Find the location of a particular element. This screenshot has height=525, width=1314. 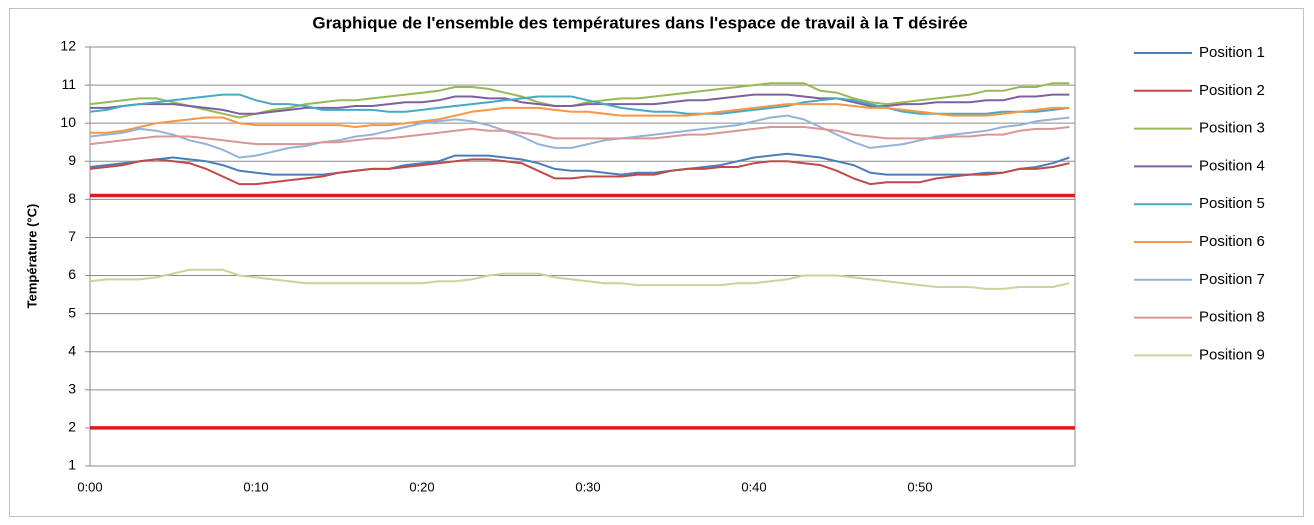

x-tick-label: 0:50 is located at coordinates (919, 486).